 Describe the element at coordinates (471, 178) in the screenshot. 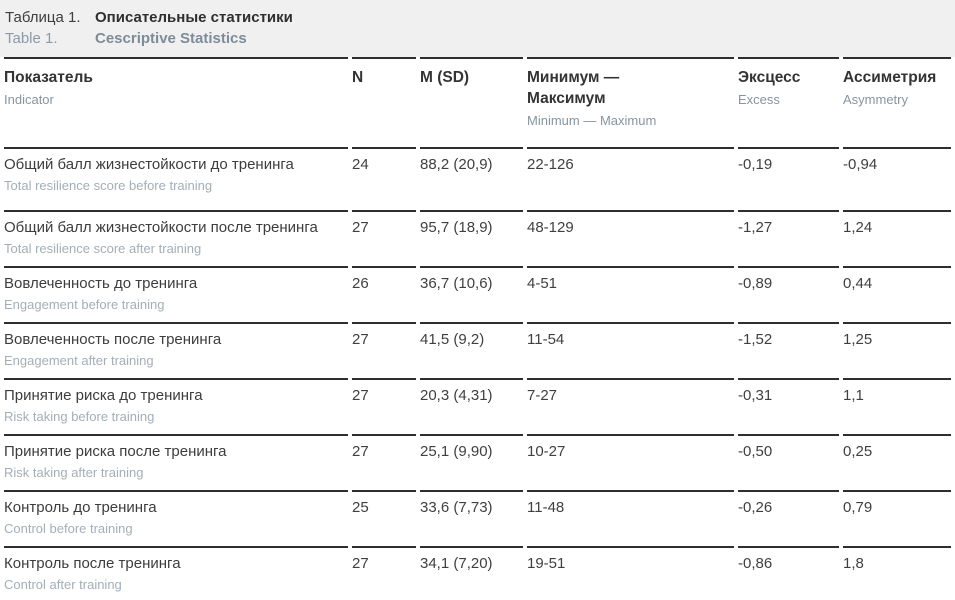

I see `cell-msd: 88,2 (20,9)` at that location.